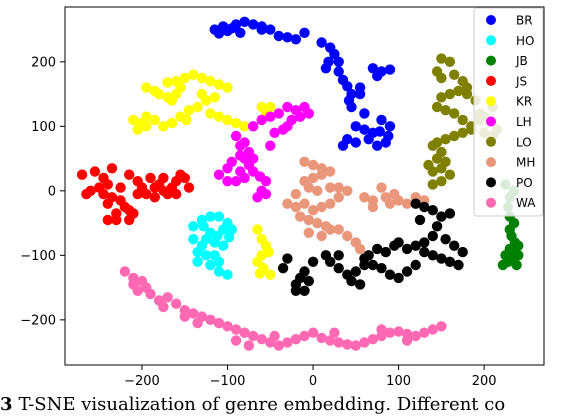 The height and width of the screenshot is (420, 586). What do you see at coordinates (398, 381) in the screenshot?
I see `x-tick-label: 100` at bounding box center [398, 381].